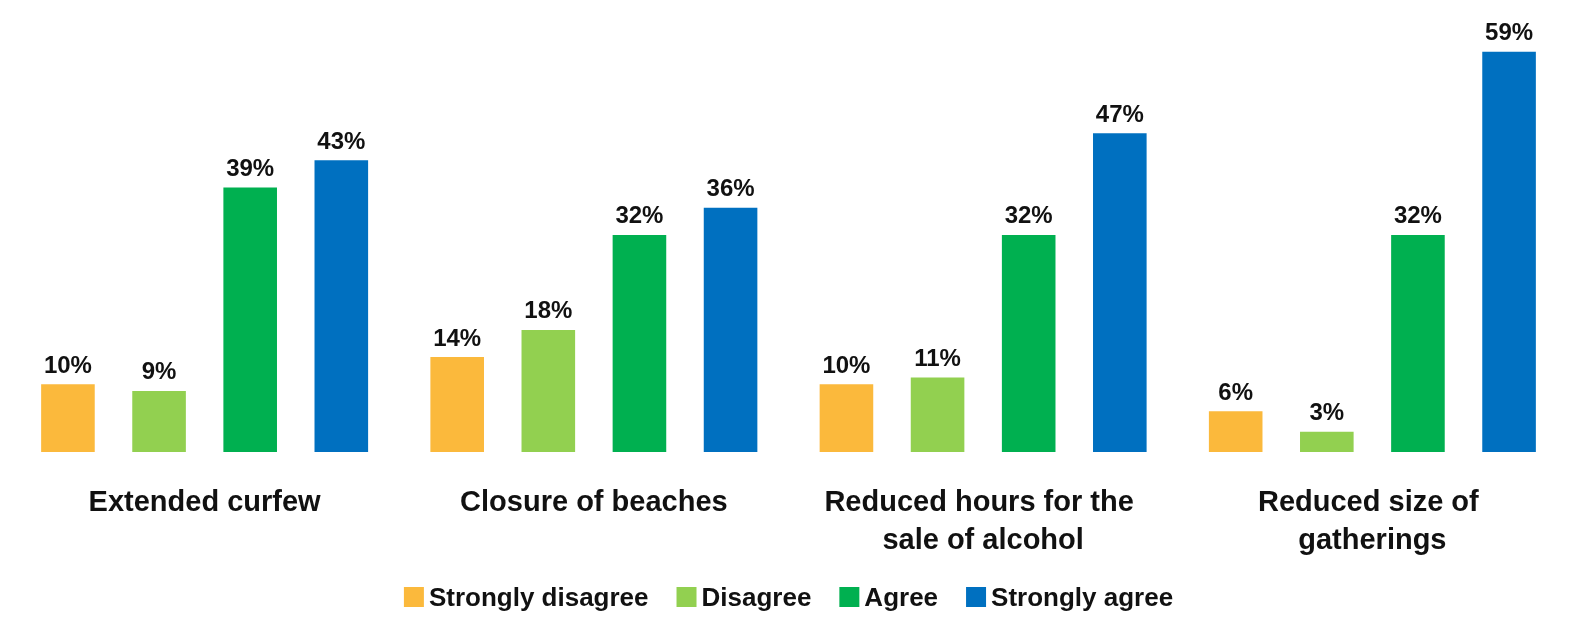 The width and height of the screenshot is (1577, 617). I want to click on legend-label: Strongly disagree, so click(538, 597).